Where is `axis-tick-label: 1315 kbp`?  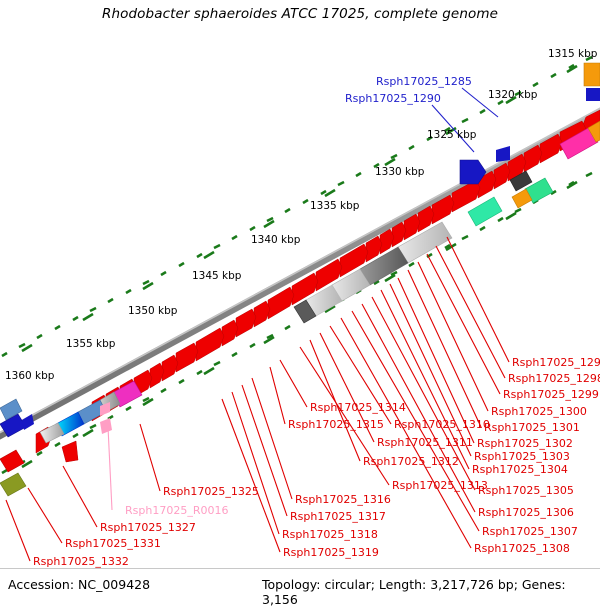 axis-tick-label: 1315 kbp is located at coordinates (573, 54).